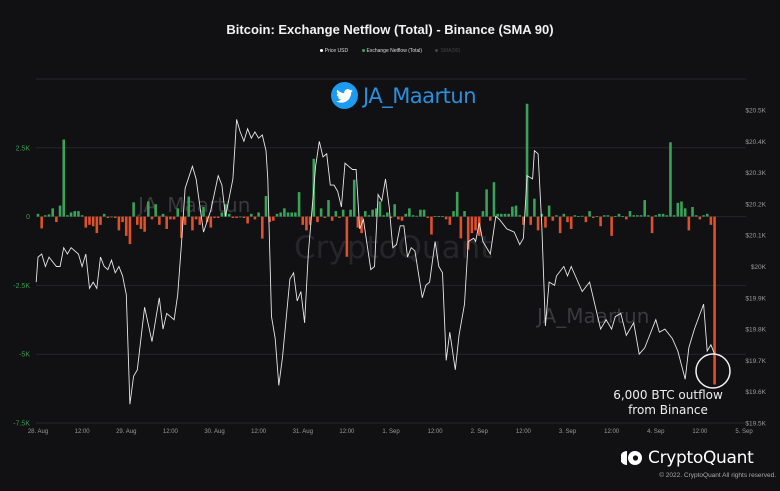  I want to click on x-tick-label: 4. Sep, so click(656, 432).